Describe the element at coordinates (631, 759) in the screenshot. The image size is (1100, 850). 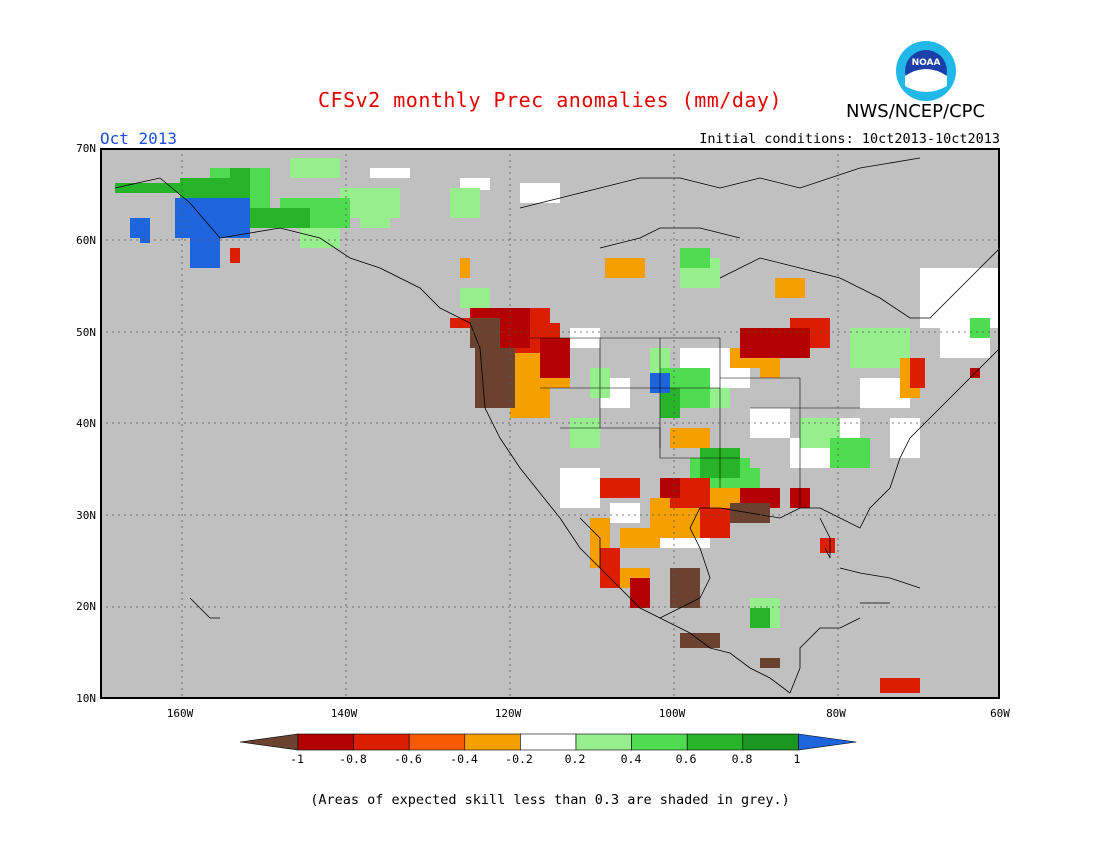
I see `colorbar-label: 0.4` at that location.